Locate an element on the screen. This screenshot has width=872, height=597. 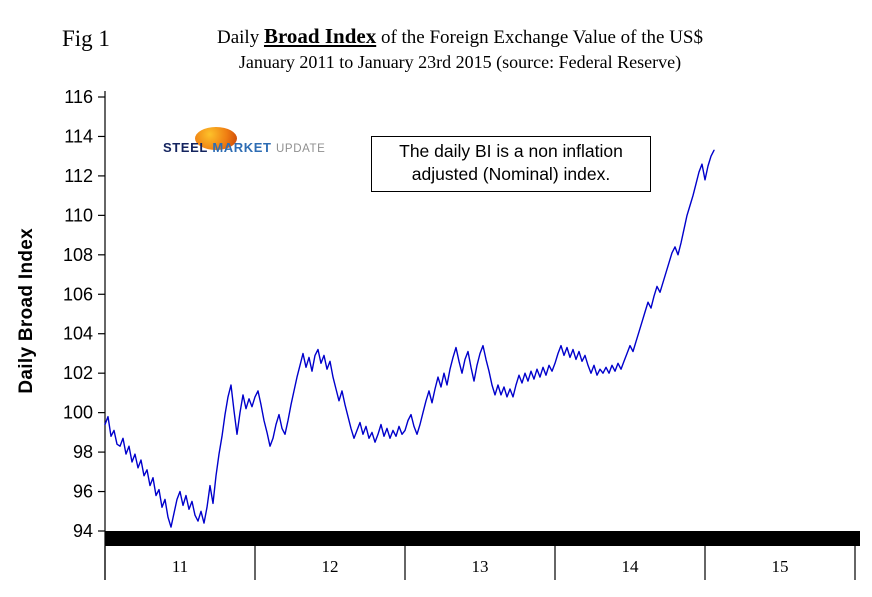
y-tick-label: 112 is located at coordinates (78, 176).